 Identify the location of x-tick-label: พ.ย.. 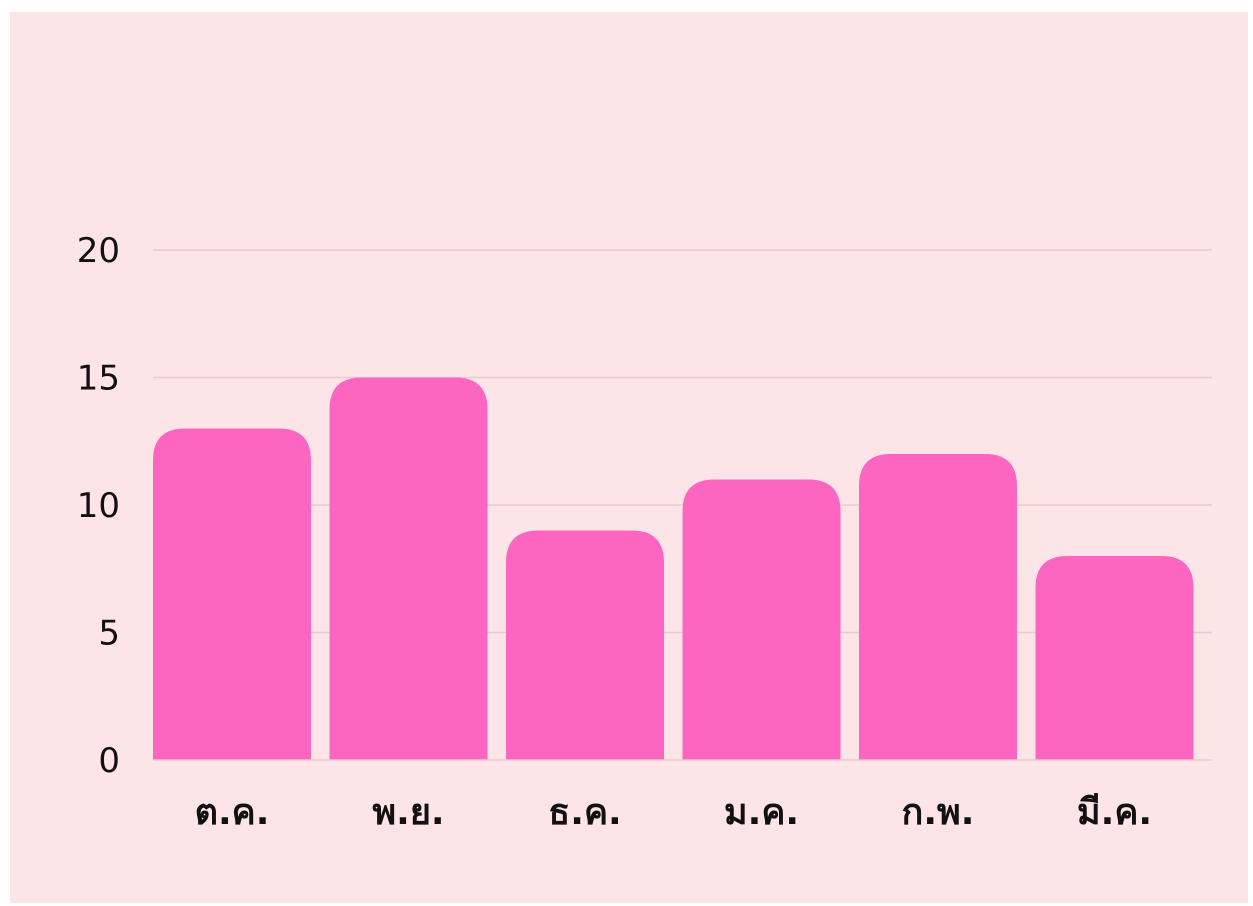
(408, 812).